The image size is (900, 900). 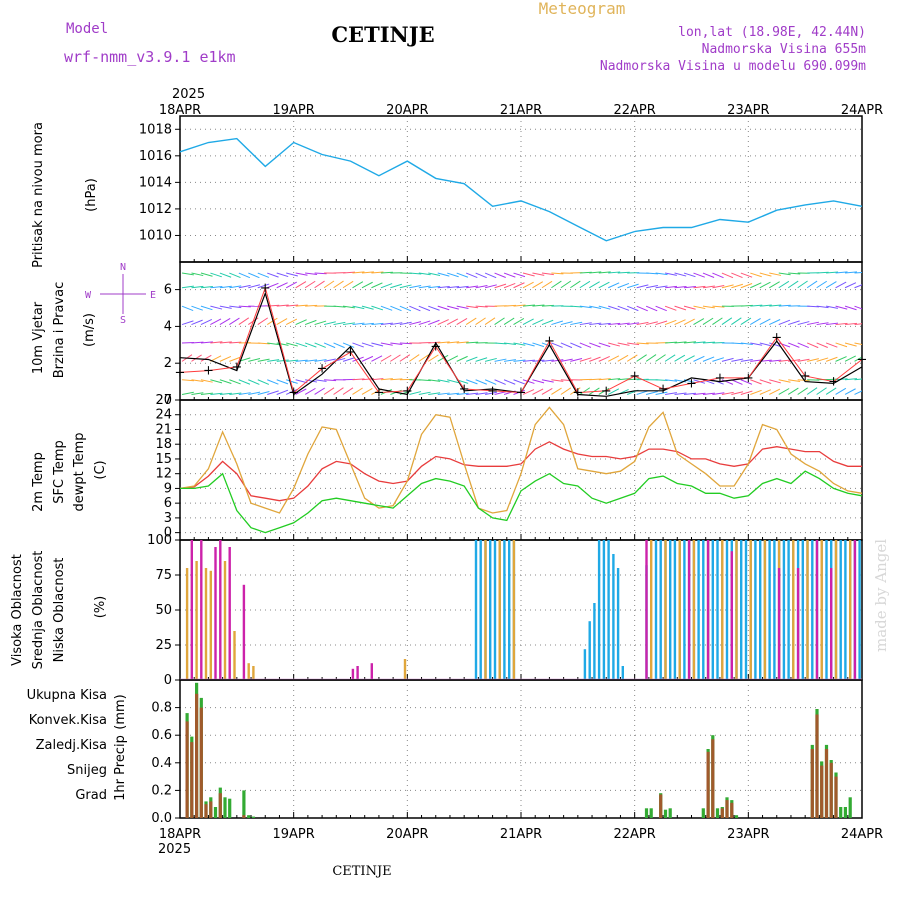 What do you see at coordinates (168, 503) in the screenshot?
I see `y-tick-label: 6` at bounding box center [168, 503].